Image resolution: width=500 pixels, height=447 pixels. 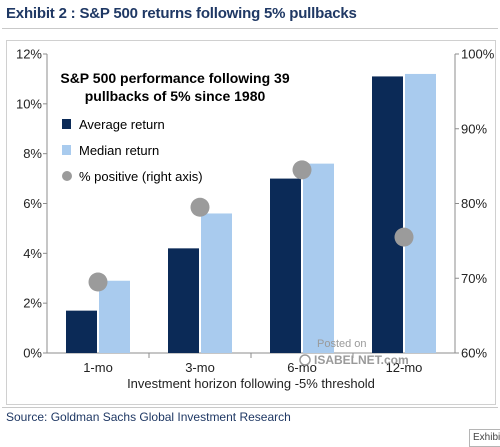 I want to click on watermark-logo-icon, so click(x=305, y=360).